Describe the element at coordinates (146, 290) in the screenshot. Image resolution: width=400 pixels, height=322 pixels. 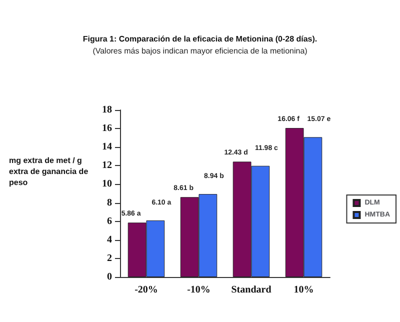
I see `x-tick-label: -20%` at that location.